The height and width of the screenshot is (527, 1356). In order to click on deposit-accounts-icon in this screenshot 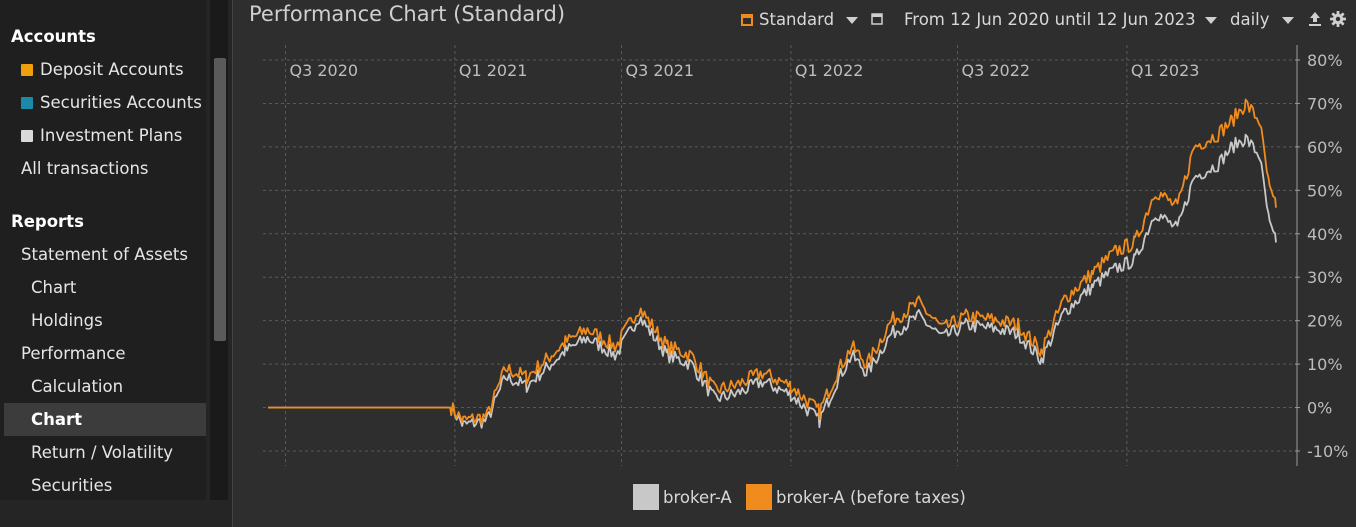, I will do `click(27, 70)`.